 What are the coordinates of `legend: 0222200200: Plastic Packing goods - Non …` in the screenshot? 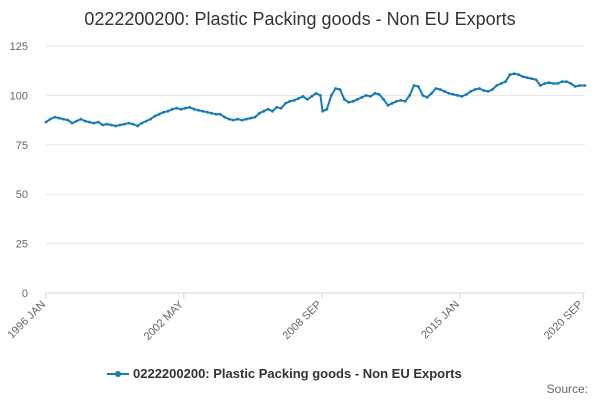 It's located at (284, 373).